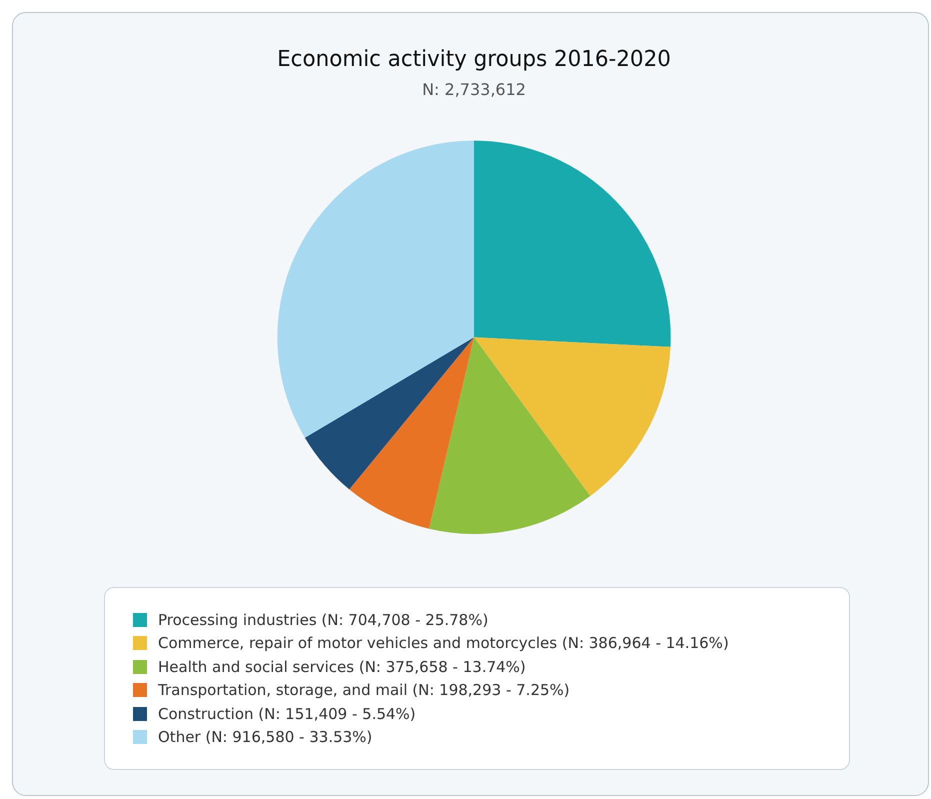  Describe the element at coordinates (265, 737) in the screenshot. I see `legend-label: Other (N: 916,580 - 33.53%)` at that location.